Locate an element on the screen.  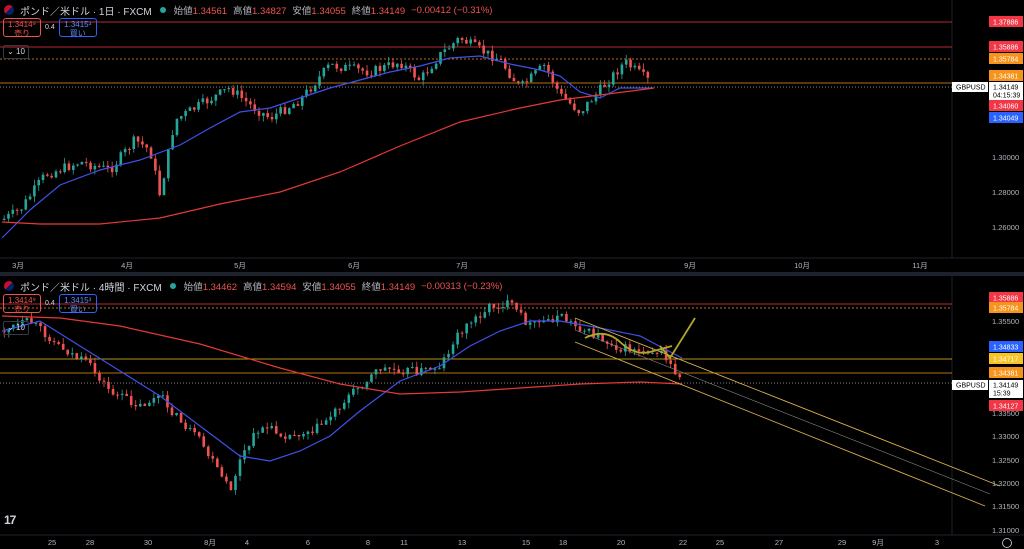
h4-symbol-title: ポンド／米ドル · 4時間 · FXCM is located at coordinates (91, 288).